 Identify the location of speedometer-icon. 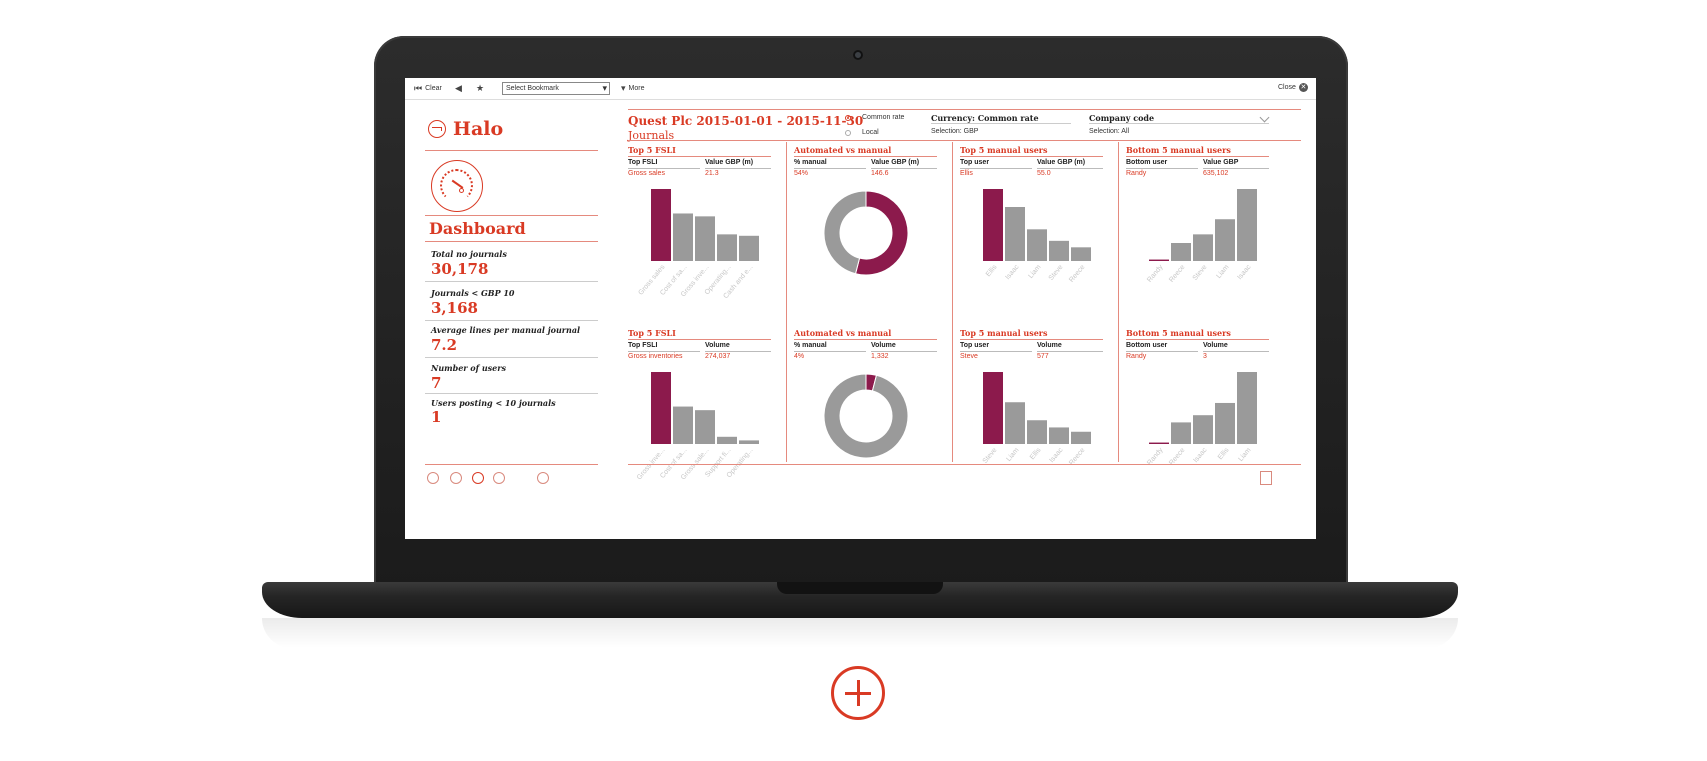
(457, 186).